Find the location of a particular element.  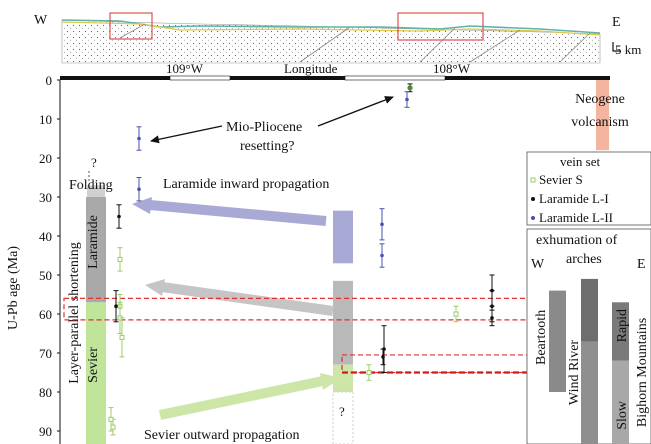

legend-entries: Sevier S Laramide L-I Laramide L-II is located at coordinates (571, 198).